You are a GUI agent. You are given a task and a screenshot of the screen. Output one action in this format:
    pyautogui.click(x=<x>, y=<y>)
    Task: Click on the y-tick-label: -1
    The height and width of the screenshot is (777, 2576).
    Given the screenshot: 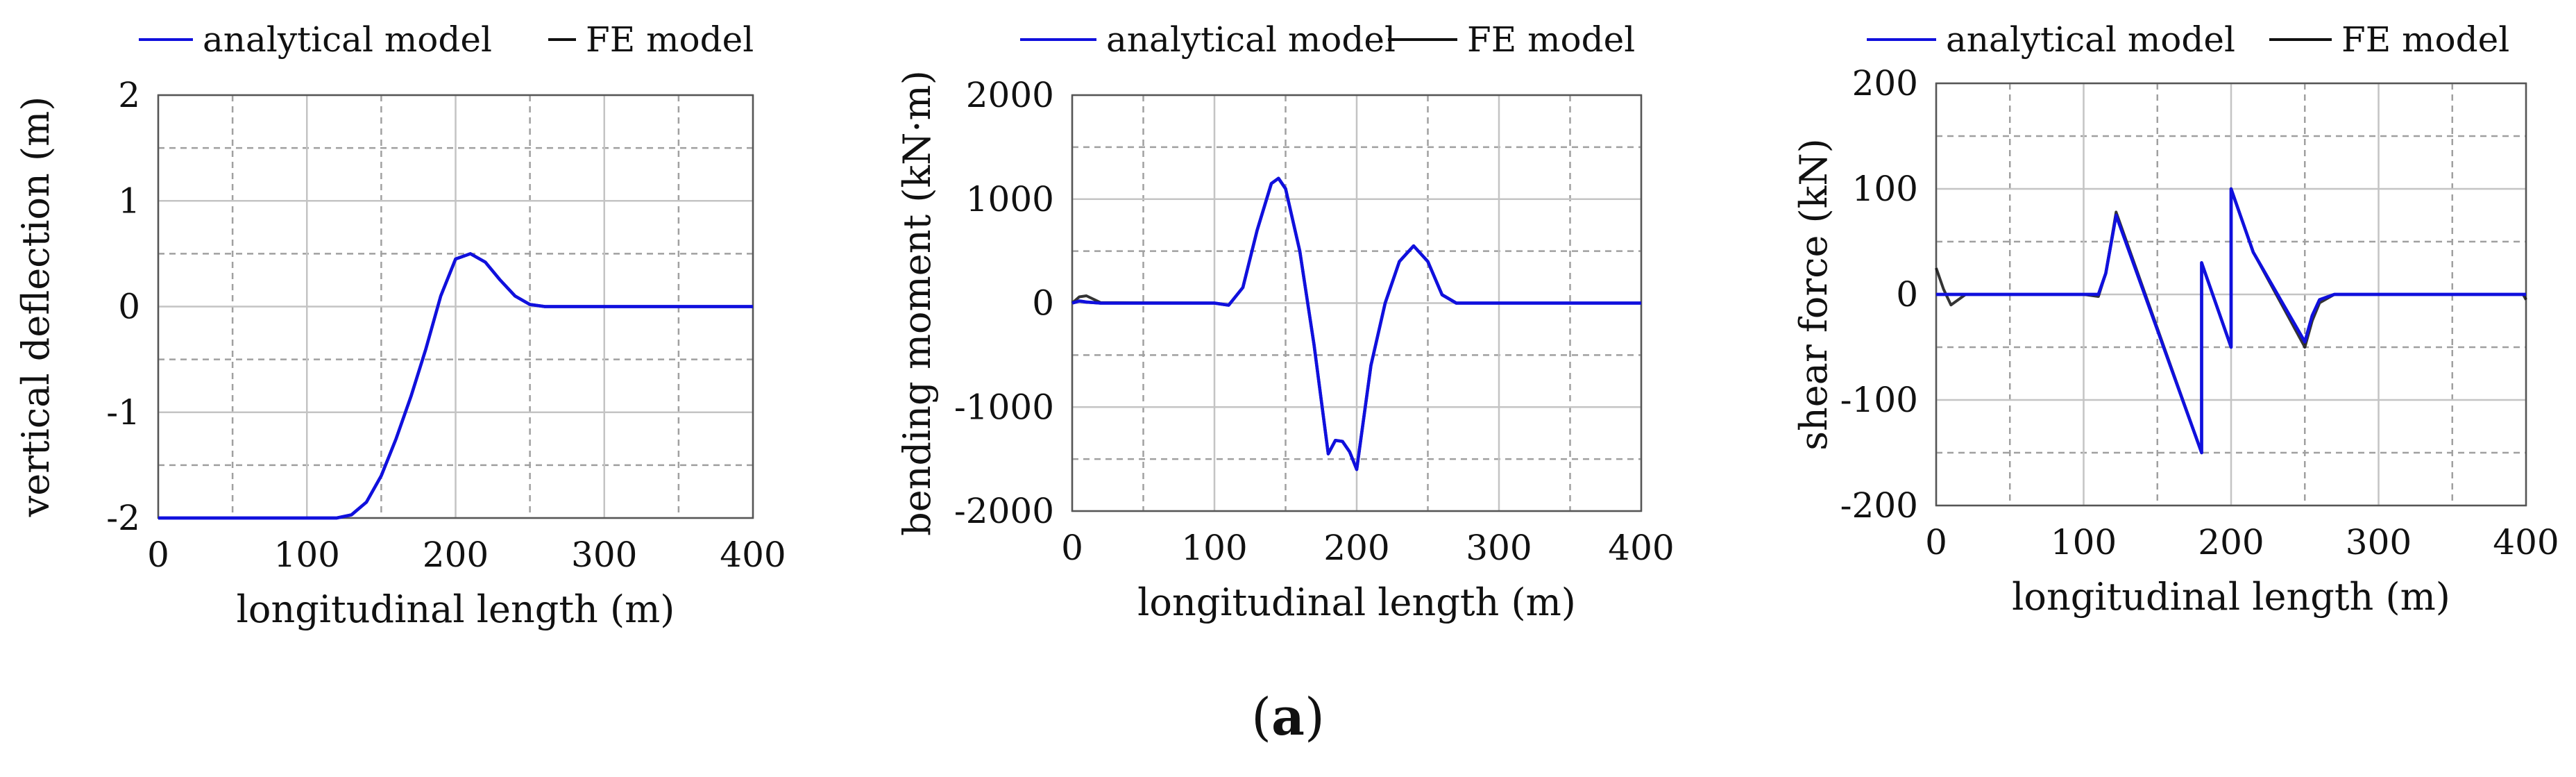 What is the action you would take?
    pyautogui.click(x=123, y=412)
    